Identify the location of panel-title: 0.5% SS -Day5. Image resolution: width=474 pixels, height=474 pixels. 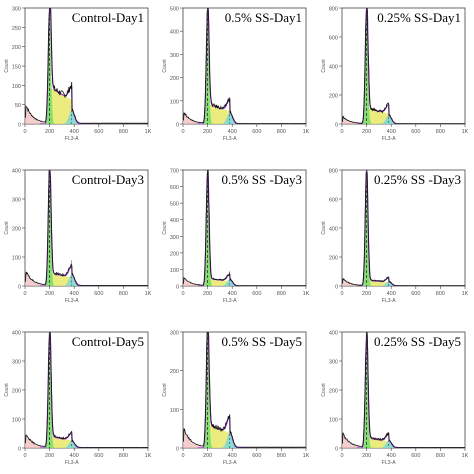
(261, 341).